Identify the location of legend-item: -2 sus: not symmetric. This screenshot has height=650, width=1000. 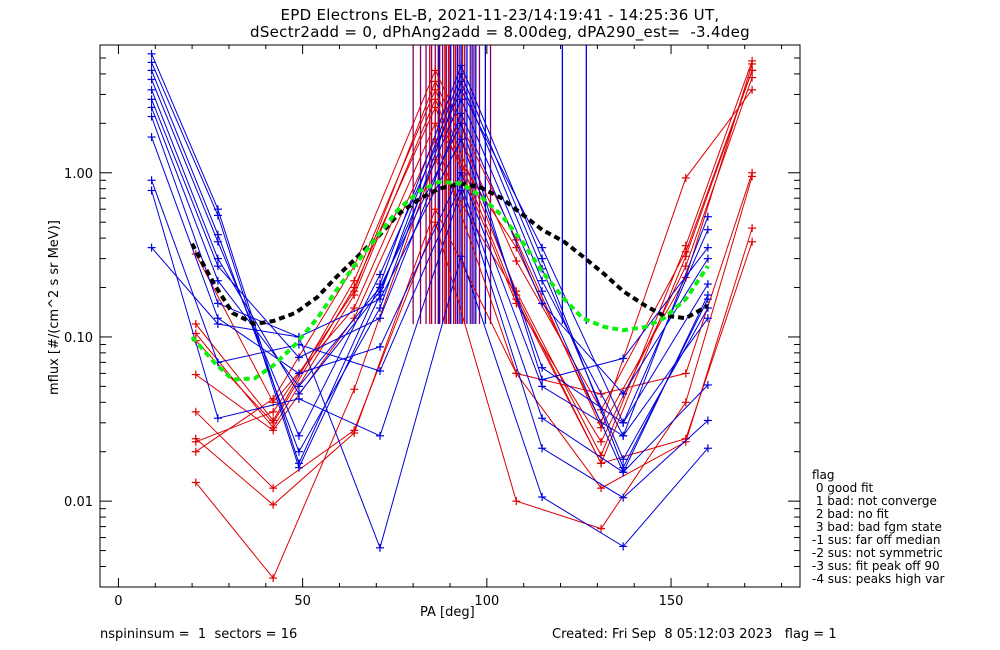
(877, 553).